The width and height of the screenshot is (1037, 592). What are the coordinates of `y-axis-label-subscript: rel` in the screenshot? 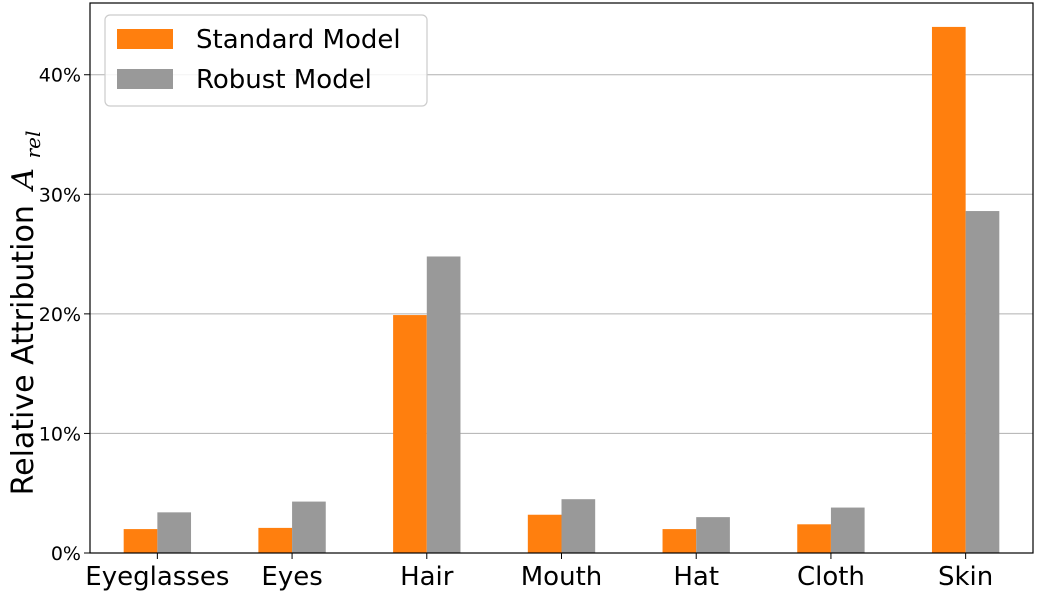 It's located at (33, 145).